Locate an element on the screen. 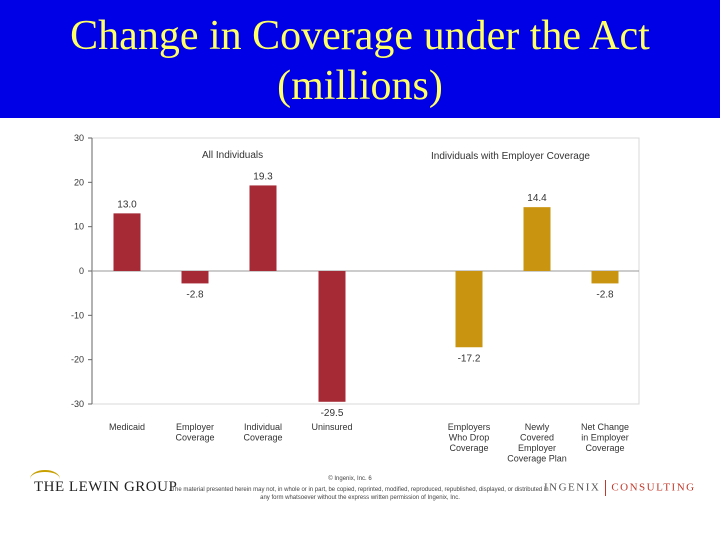  category-label: in Employer is located at coordinates (605, 438).